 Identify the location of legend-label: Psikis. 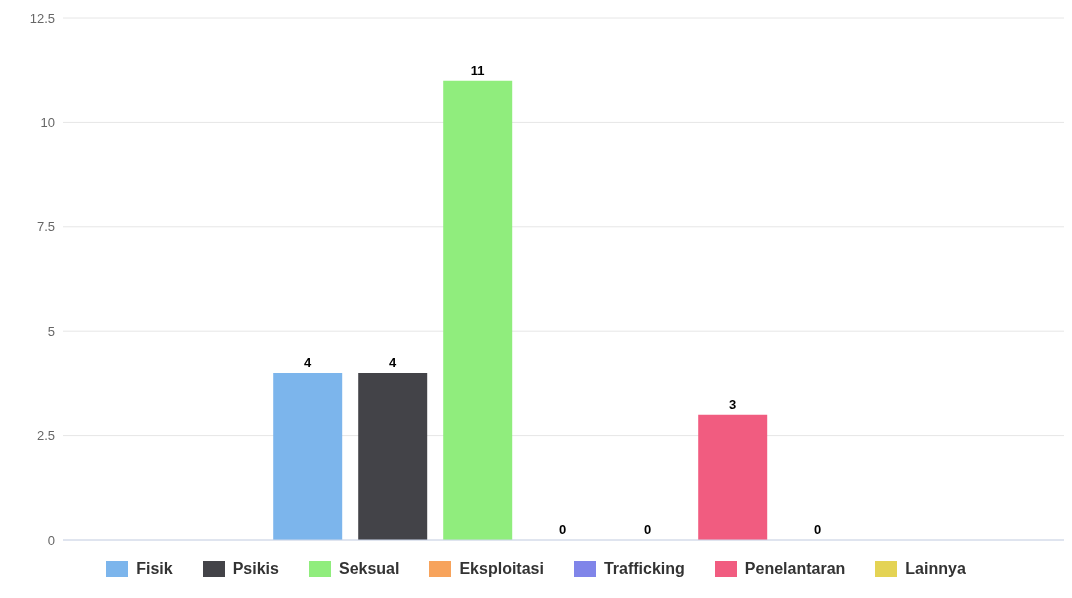
(255, 569).